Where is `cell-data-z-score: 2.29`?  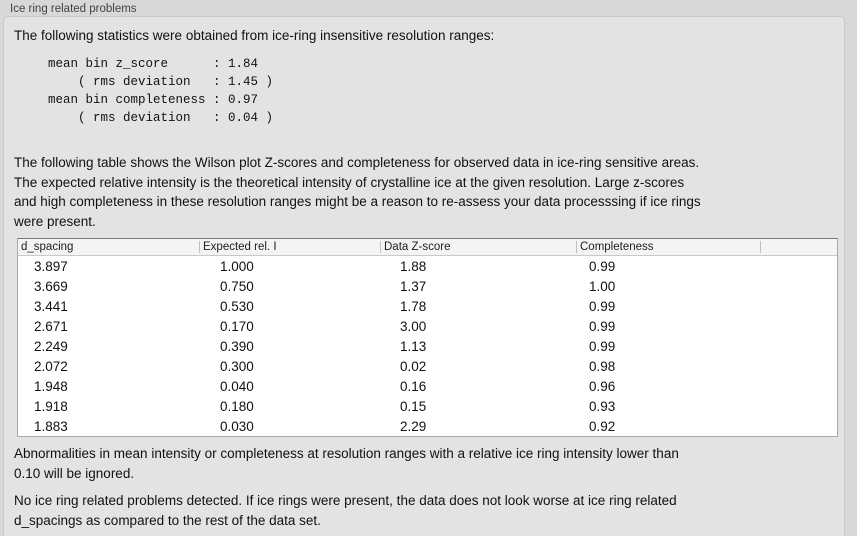
cell-data-z-score: 2.29 is located at coordinates (413, 426).